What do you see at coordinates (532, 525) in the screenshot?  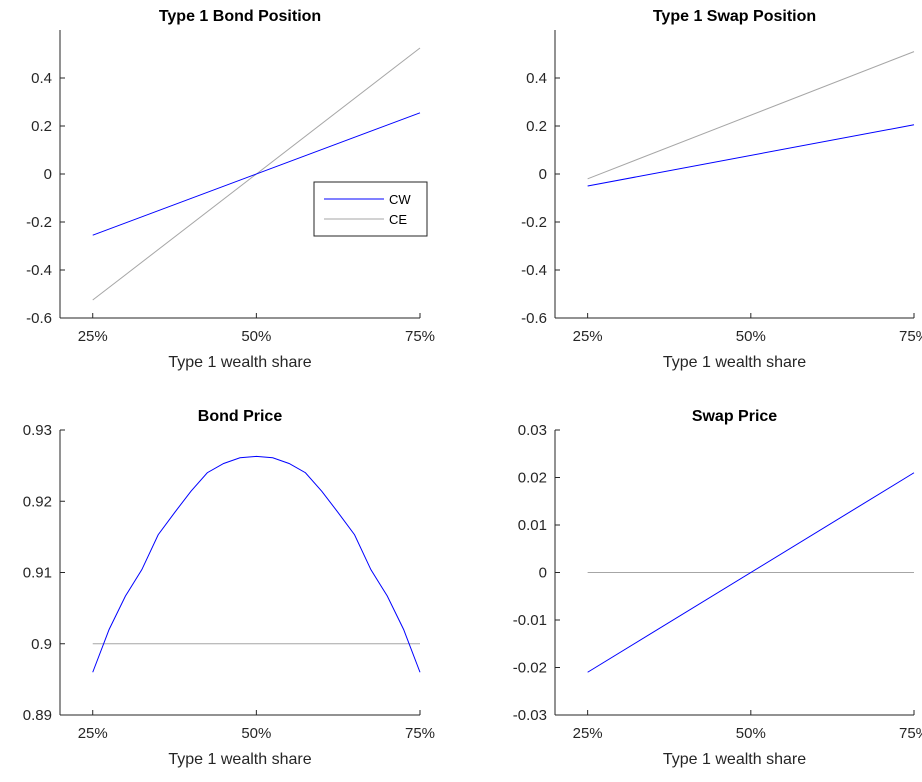 I see `y-tick-label: 0.01` at bounding box center [532, 525].